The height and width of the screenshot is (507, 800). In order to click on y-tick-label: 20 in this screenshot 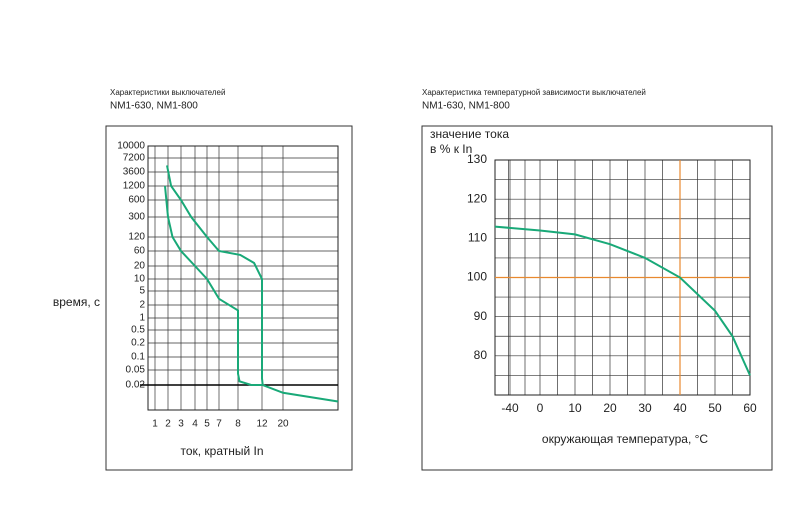, I will do `click(140, 266)`.